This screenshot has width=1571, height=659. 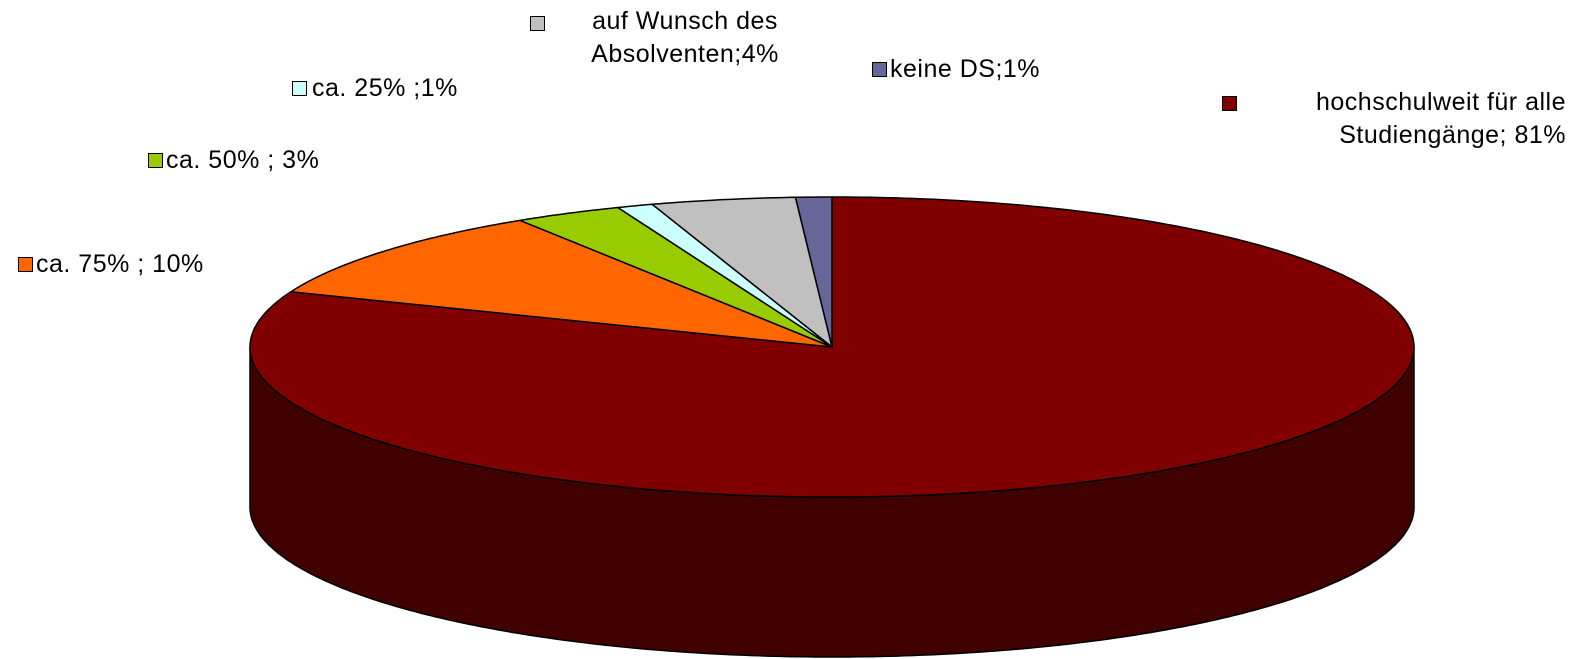 What do you see at coordinates (385, 88) in the screenshot?
I see `data-label: ca. 25% ;1%` at bounding box center [385, 88].